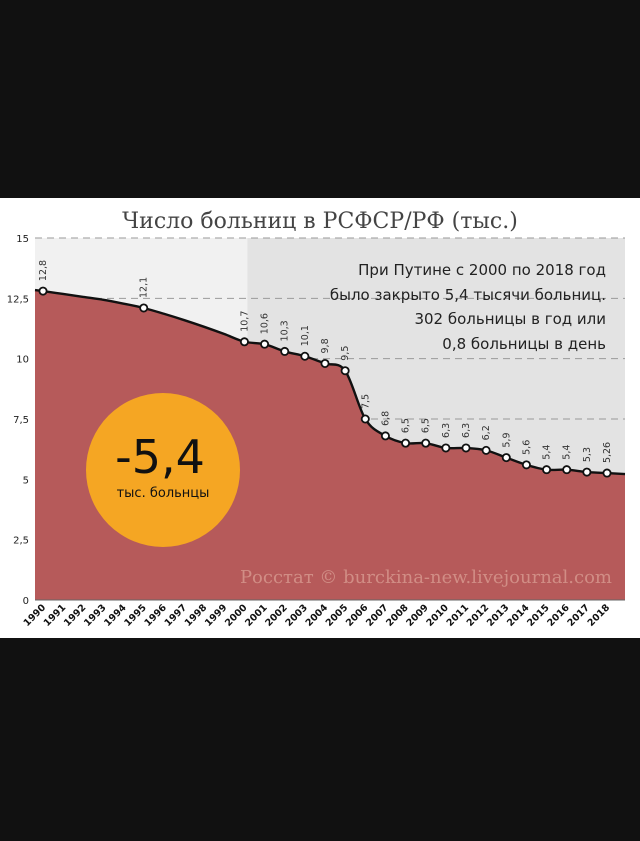 The image size is (640, 841). What do you see at coordinates (486, 432) in the screenshot?
I see `data-label-2012: 6,2` at bounding box center [486, 432].